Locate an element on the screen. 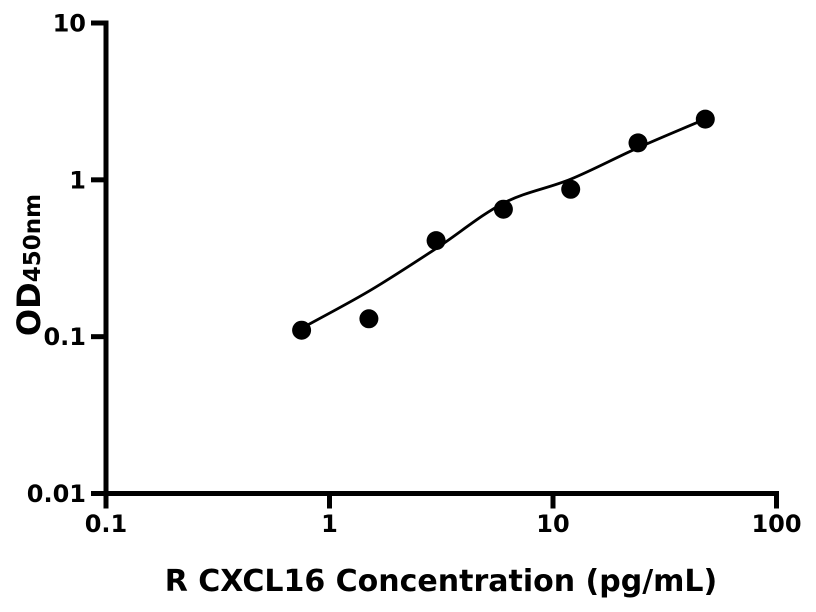  y-tick-label: 0.01 is located at coordinates (56, 494).